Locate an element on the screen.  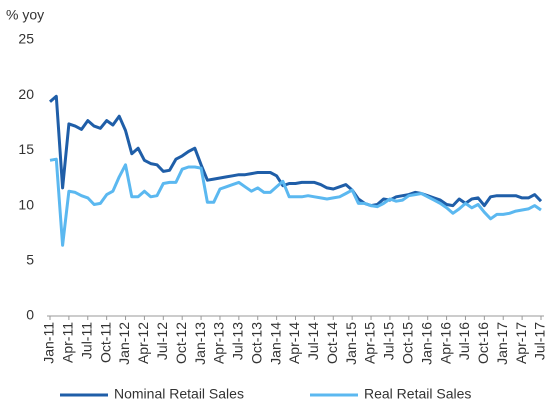
y-axis-label: % yoy is located at coordinates (25, 15).